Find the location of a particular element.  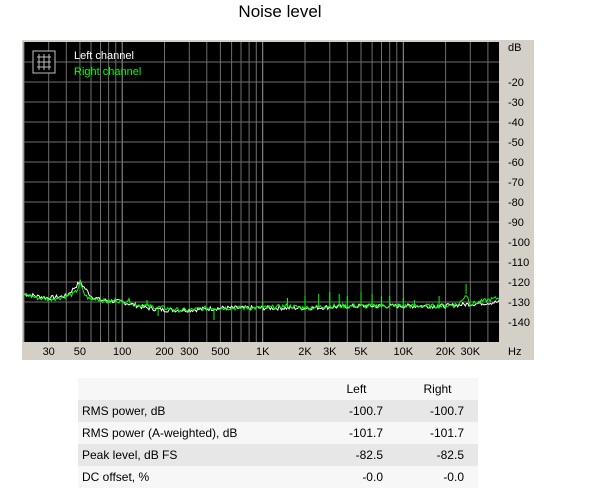

row-right-value: -0.0 is located at coordinates (437, 477).